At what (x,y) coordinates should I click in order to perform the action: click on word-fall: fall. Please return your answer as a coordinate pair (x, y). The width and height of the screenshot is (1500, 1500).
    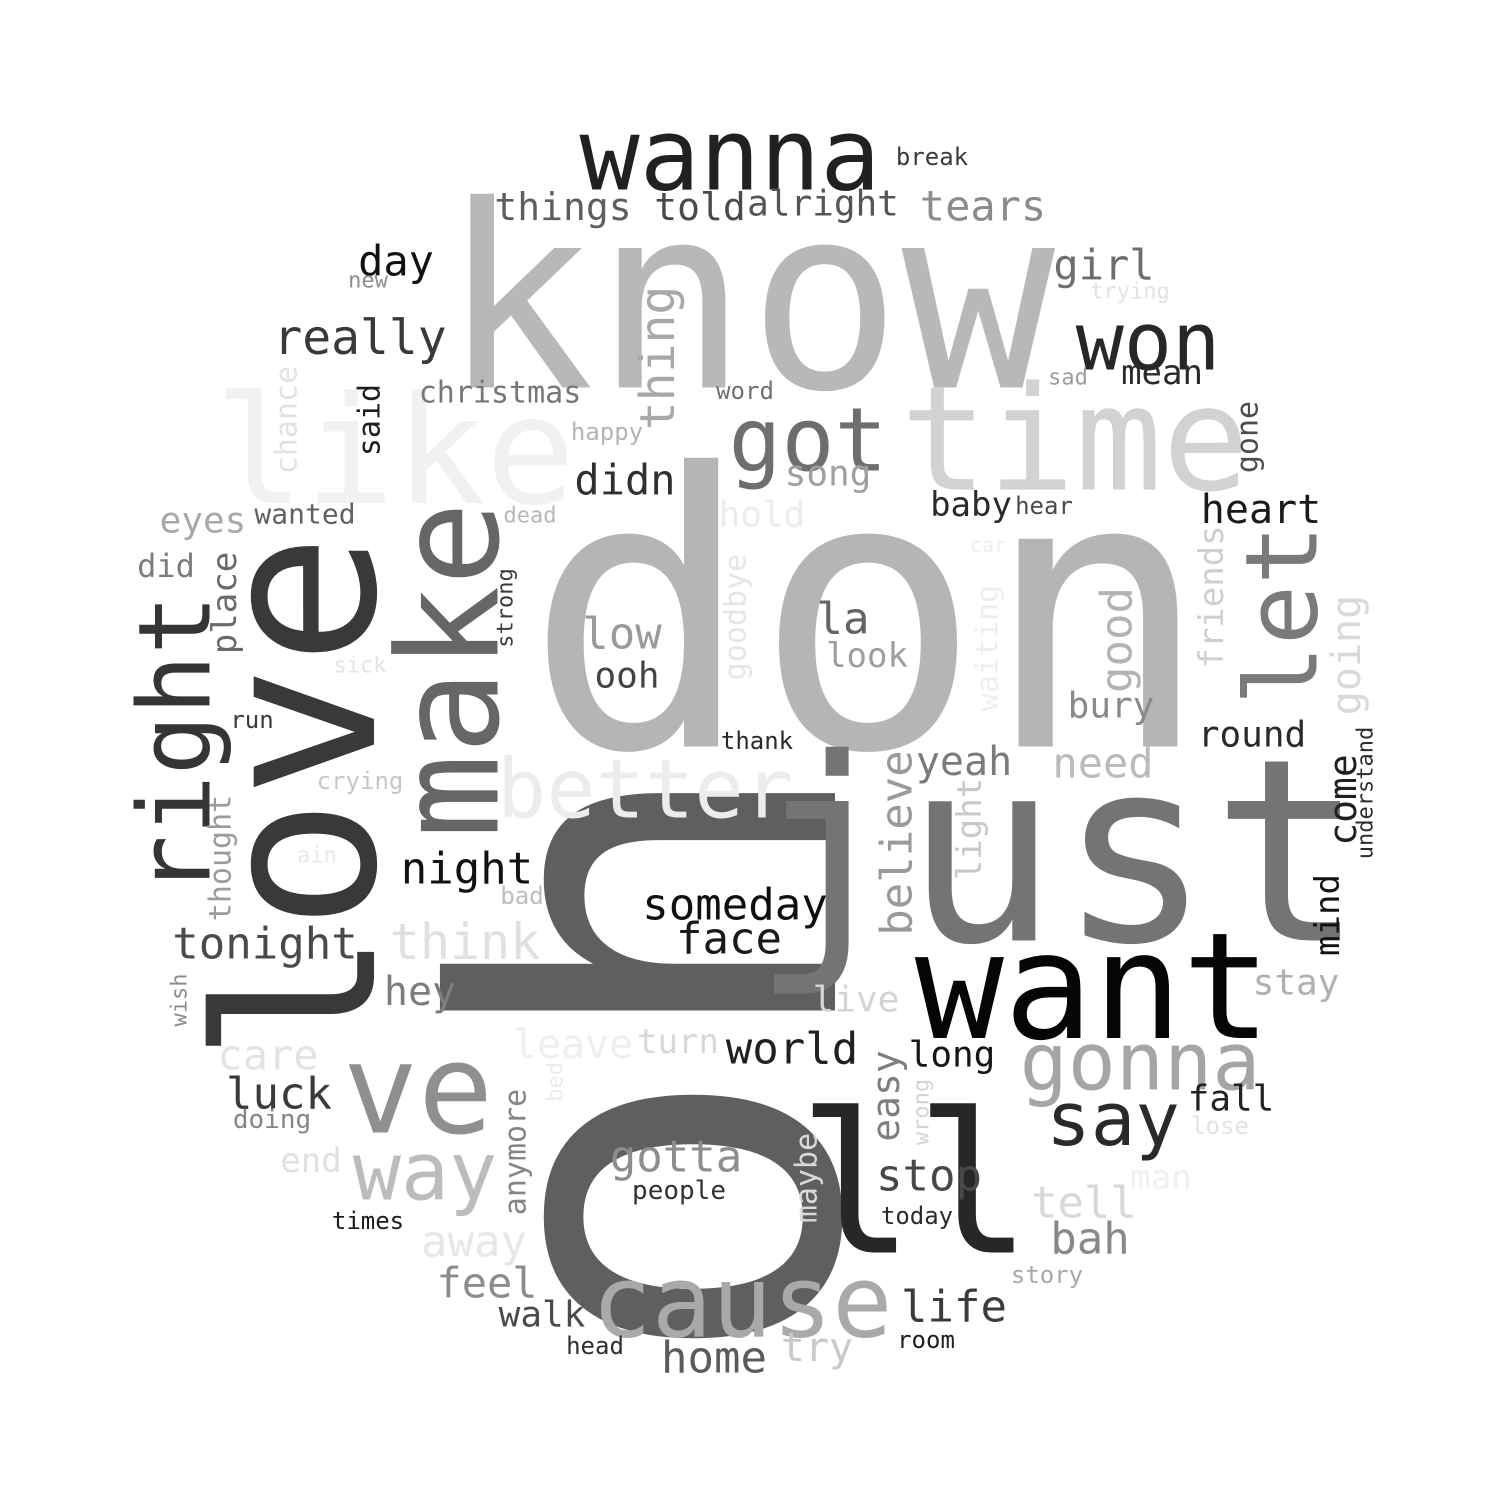
    Looking at the image, I should click on (1231, 1099).